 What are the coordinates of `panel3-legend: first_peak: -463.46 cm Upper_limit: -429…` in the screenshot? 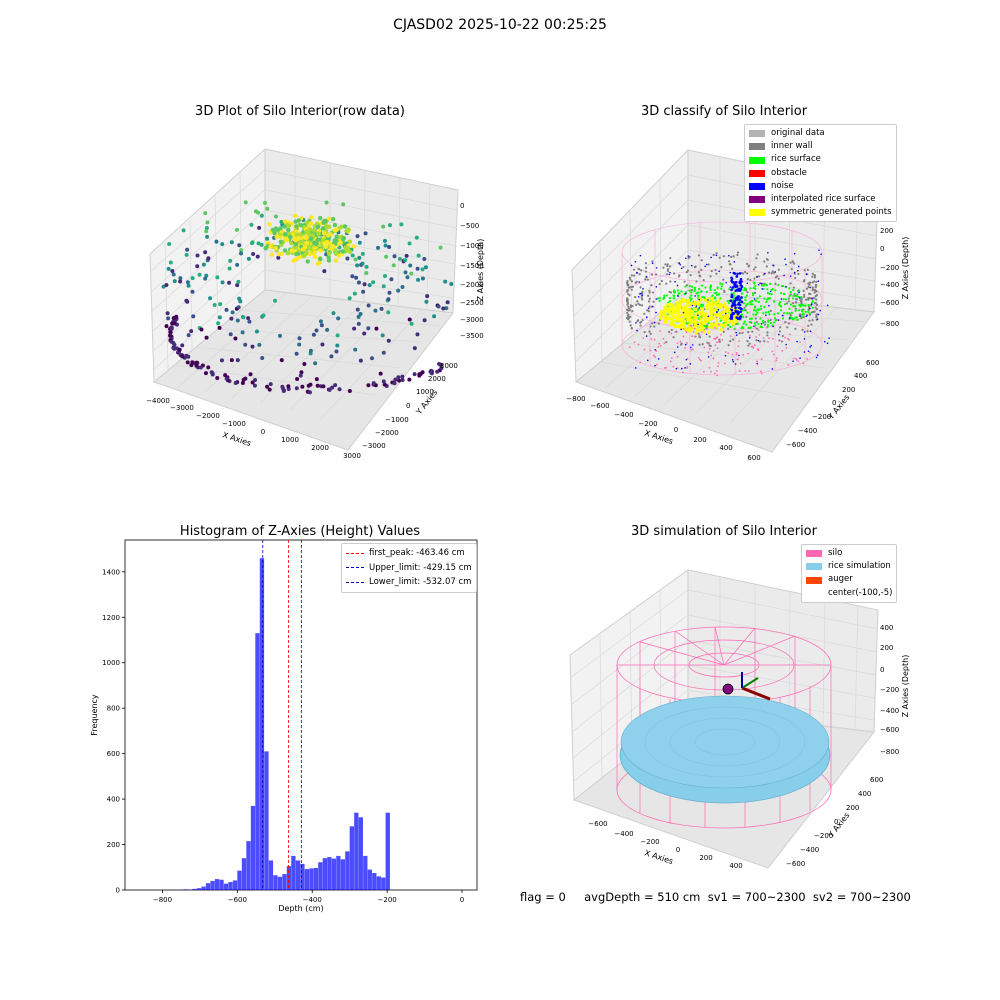 It's located at (409, 568).